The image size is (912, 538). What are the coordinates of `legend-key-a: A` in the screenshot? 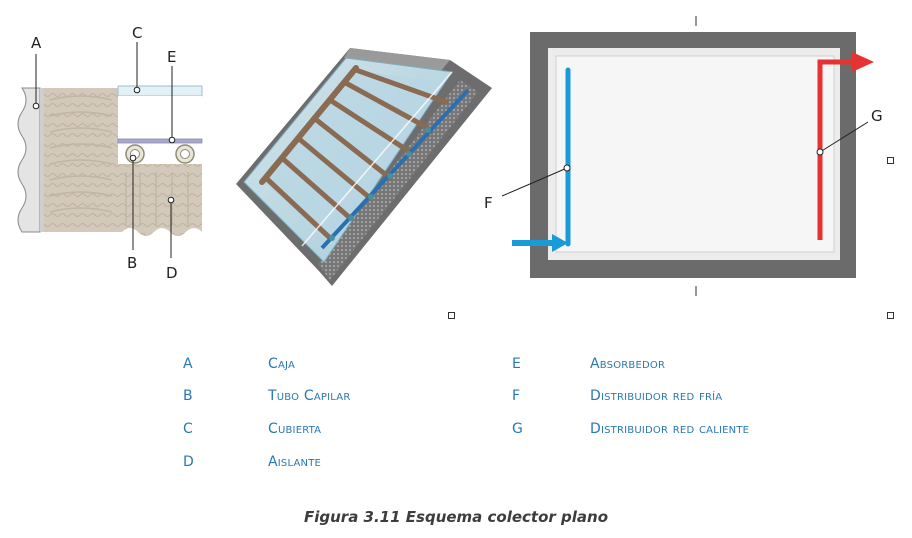 It's located at (188, 364).